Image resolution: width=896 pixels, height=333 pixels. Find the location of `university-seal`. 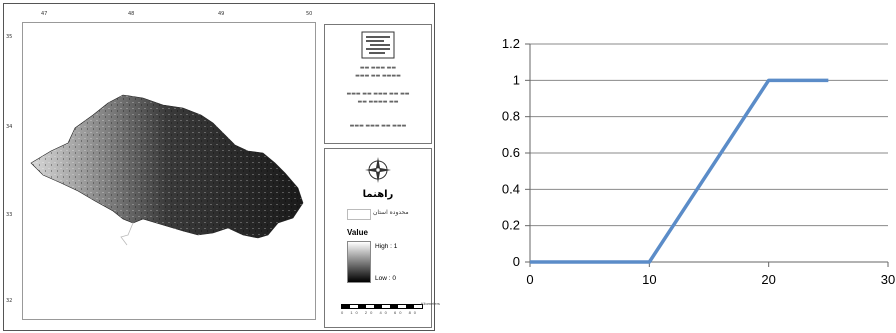

university-seal is located at coordinates (378, 45).